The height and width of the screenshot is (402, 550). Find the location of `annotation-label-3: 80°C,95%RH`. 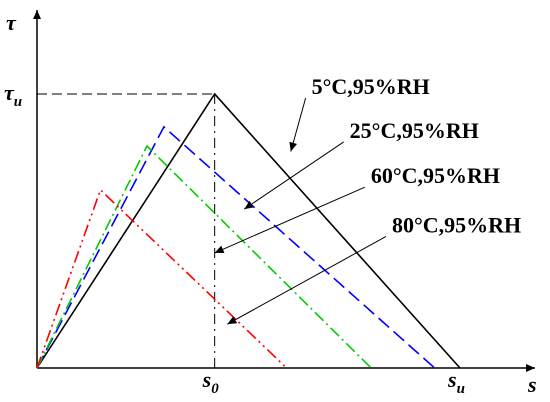

annotation-label-3: 80°C,95%RH is located at coordinates (456, 224).